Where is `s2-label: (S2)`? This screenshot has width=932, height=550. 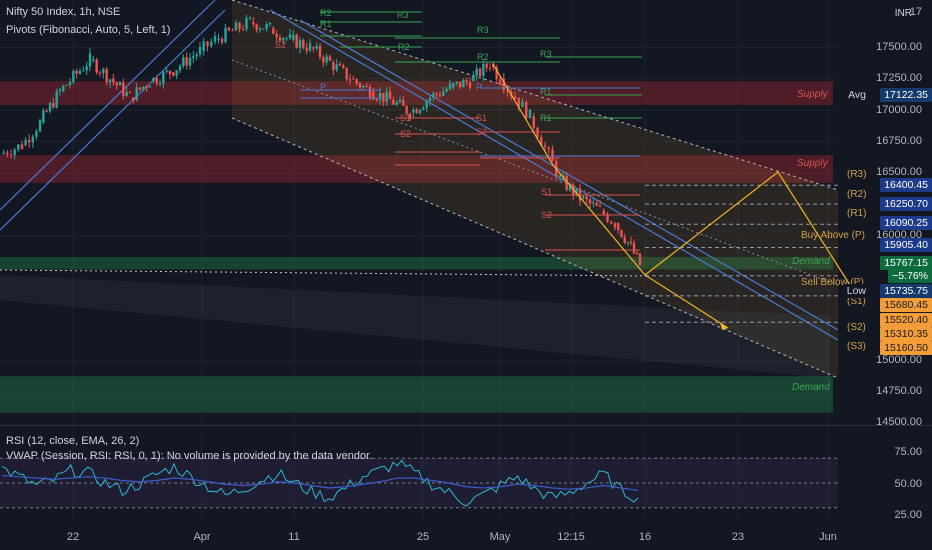
s2-label: (S2) is located at coordinates (856, 327).